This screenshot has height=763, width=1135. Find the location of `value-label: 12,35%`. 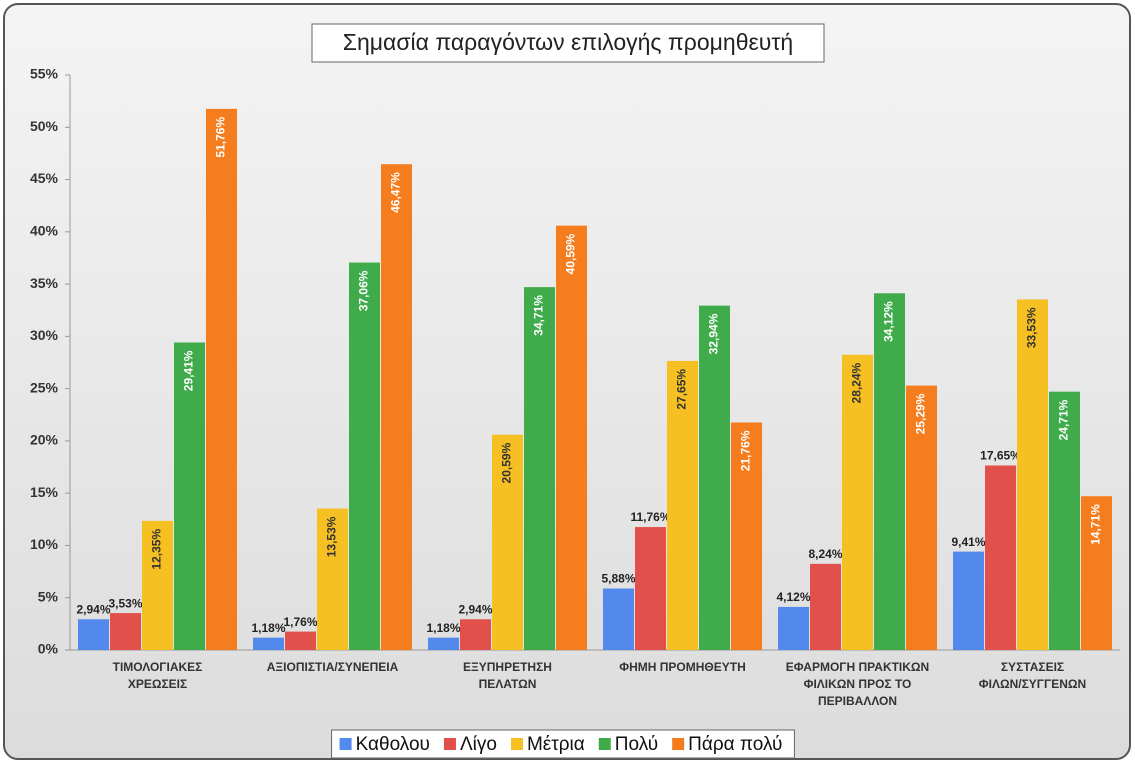

value-label: 12,35% is located at coordinates (157, 549).